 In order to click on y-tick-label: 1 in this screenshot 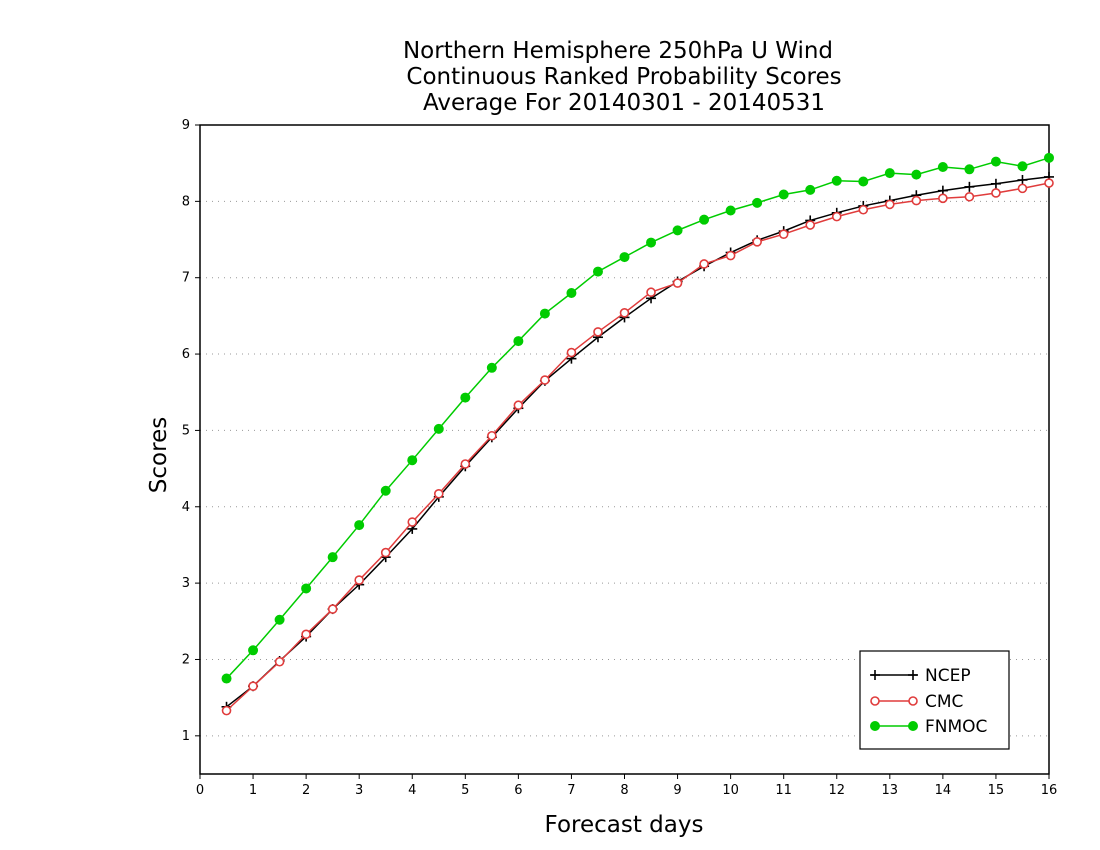, I will do `click(186, 736)`.